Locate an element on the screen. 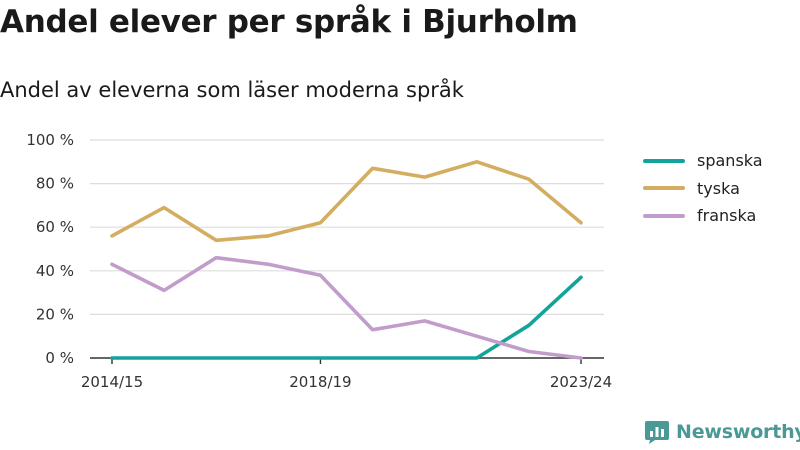 This screenshot has height=450, width=800. legend-item-tyska: tyska is located at coordinates (703, 189).